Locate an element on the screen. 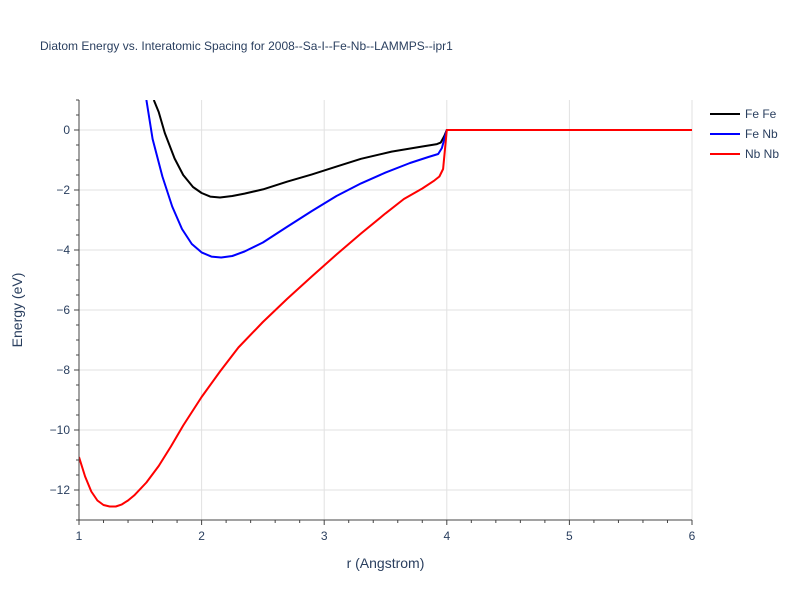  legend: Fe Fe Fe Nb Nb Nb is located at coordinates (744, 134).